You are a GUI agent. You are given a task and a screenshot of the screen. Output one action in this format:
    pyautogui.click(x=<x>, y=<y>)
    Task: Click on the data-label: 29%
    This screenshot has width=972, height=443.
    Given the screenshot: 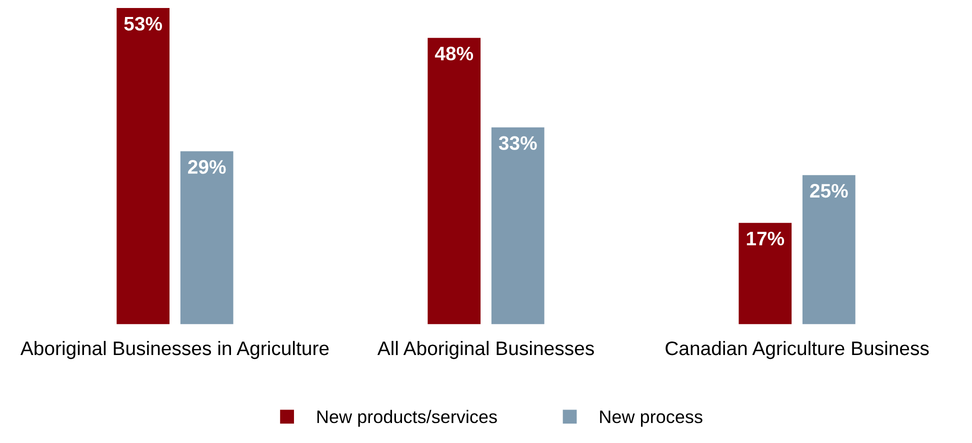 What is the action you would take?
    pyautogui.click(x=207, y=167)
    